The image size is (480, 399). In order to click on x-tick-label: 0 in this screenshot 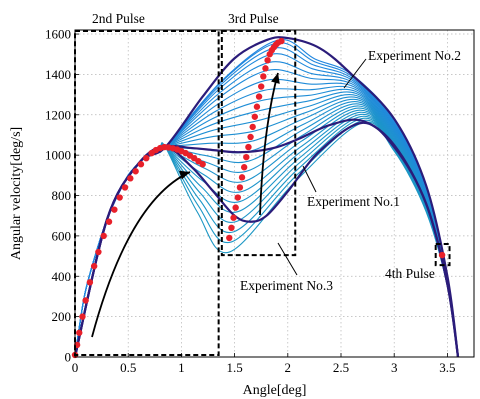, I will do `click(75, 367)`.